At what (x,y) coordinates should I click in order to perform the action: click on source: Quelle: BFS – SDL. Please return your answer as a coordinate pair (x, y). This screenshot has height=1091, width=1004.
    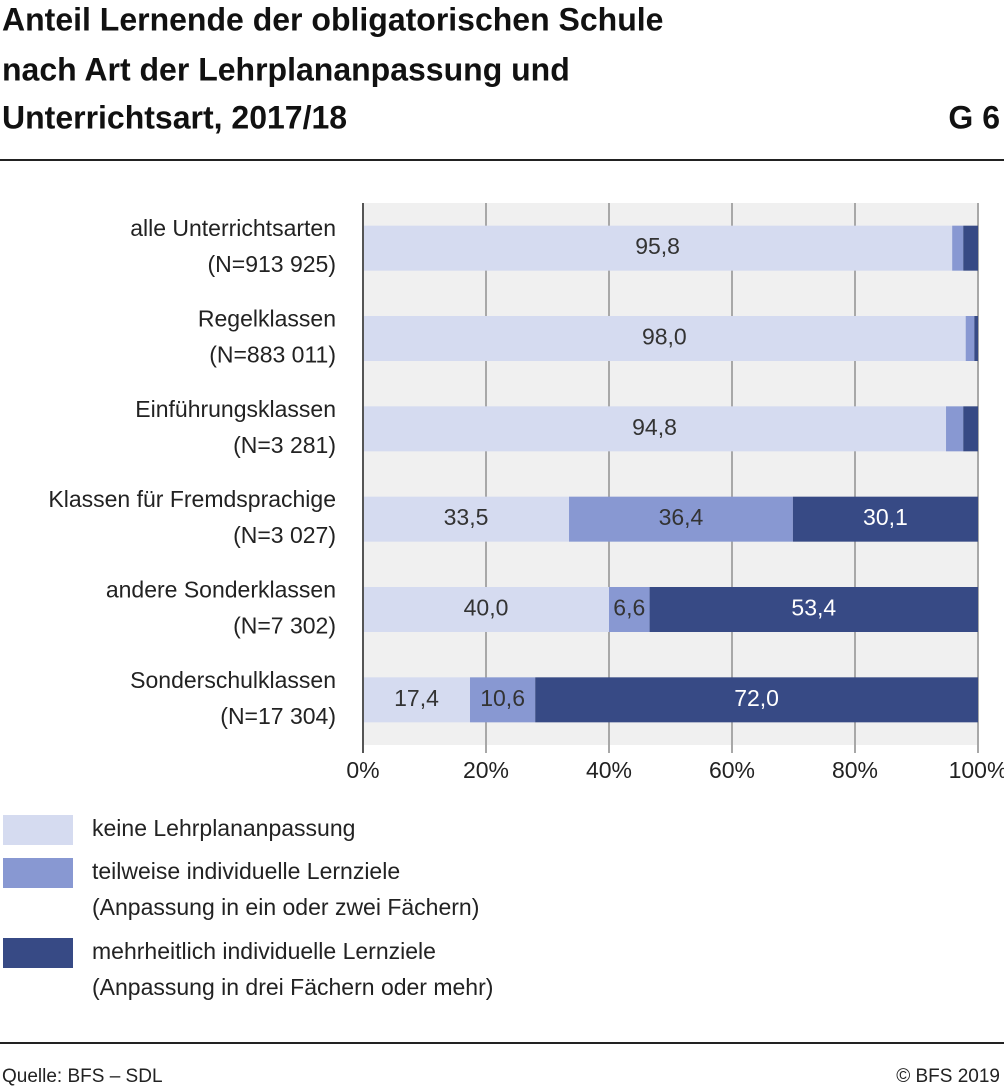
    Looking at the image, I should click on (82, 1076).